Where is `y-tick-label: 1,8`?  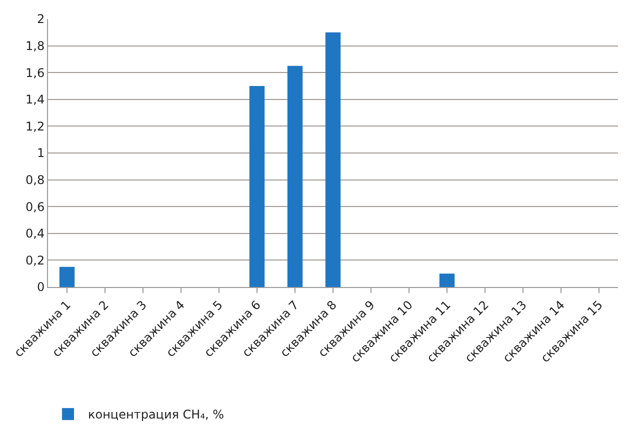
y-tick-label: 1,8 is located at coordinates (35, 46).